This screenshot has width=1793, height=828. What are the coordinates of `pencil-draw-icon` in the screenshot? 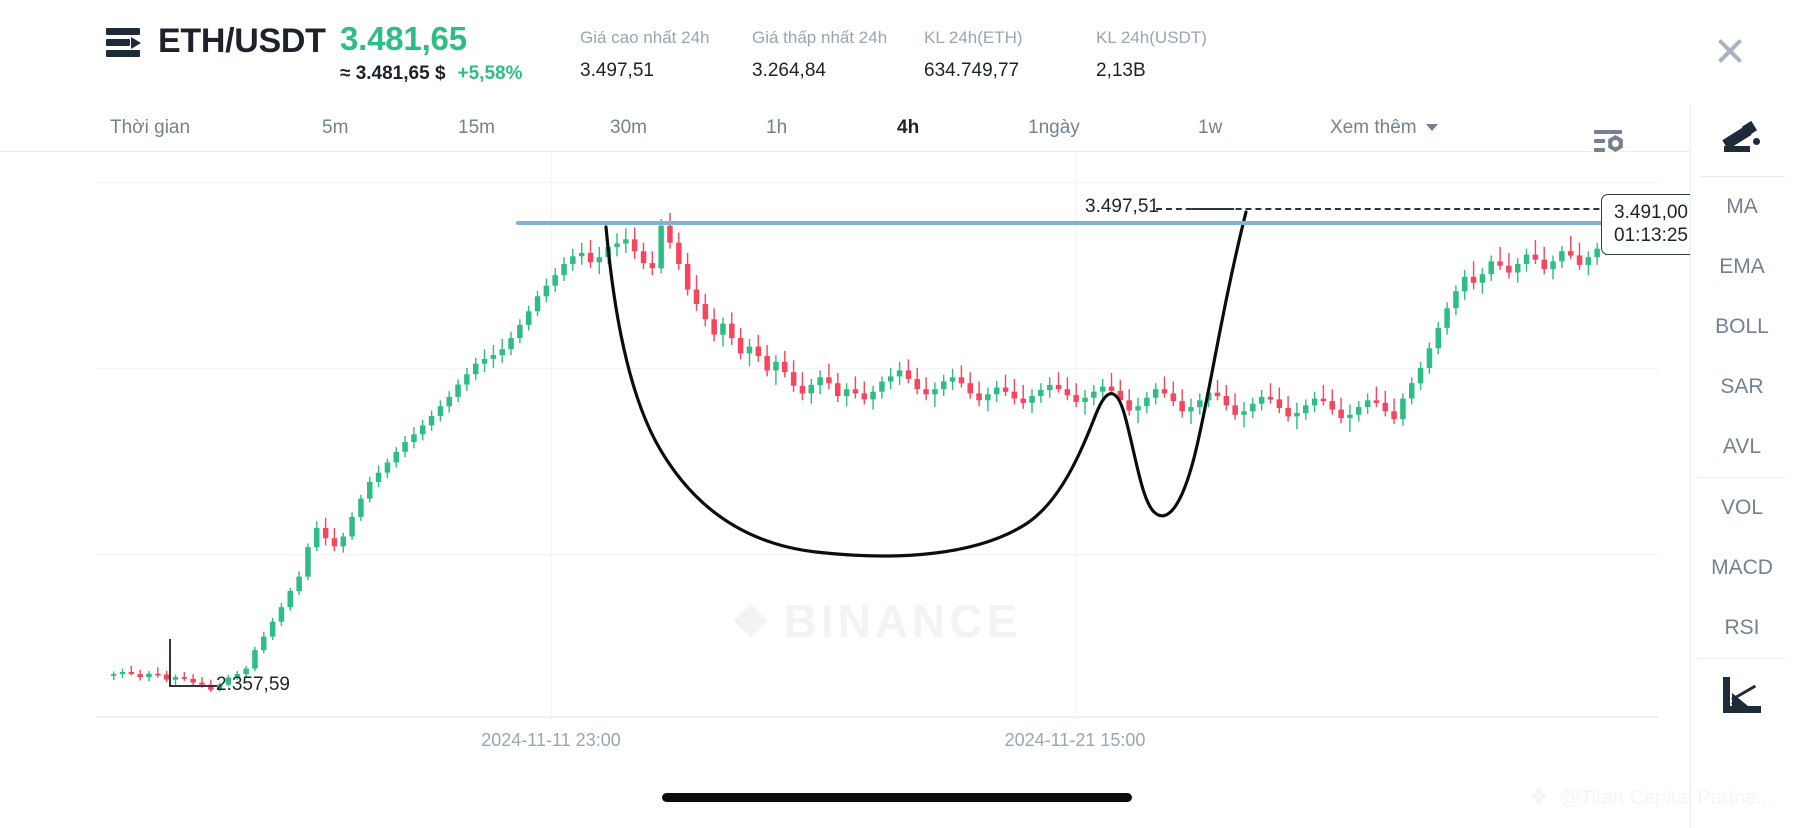 It's located at (1742, 139).